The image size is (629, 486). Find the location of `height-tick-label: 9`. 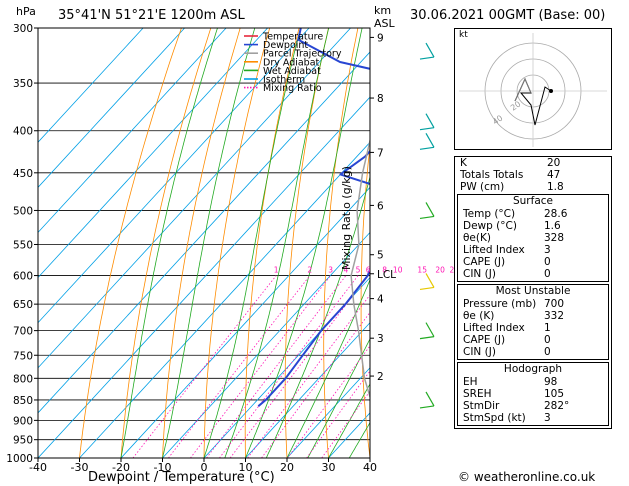

height-tick-label: 9 is located at coordinates (380, 38).